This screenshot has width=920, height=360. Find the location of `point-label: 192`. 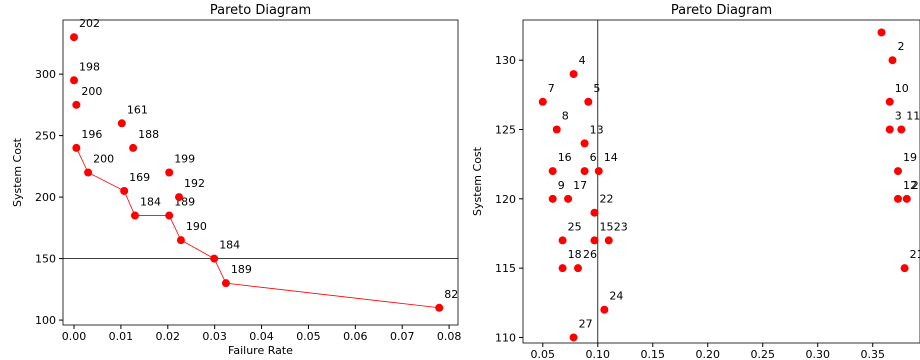

point-label: 192 is located at coordinates (194, 183).